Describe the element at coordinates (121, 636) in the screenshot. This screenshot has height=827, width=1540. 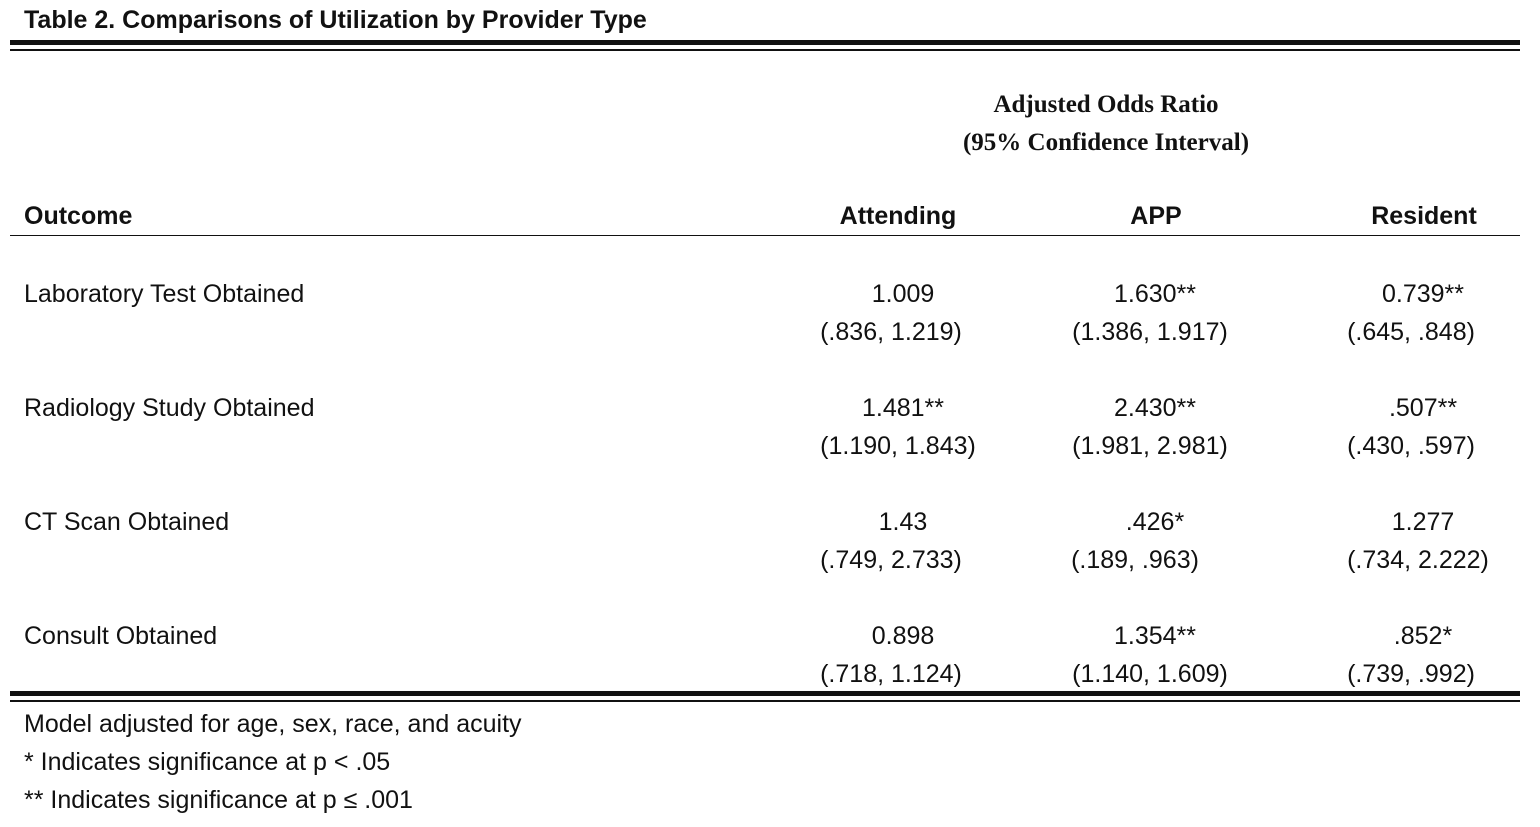
I see `row-label: Consult Obtained` at that location.